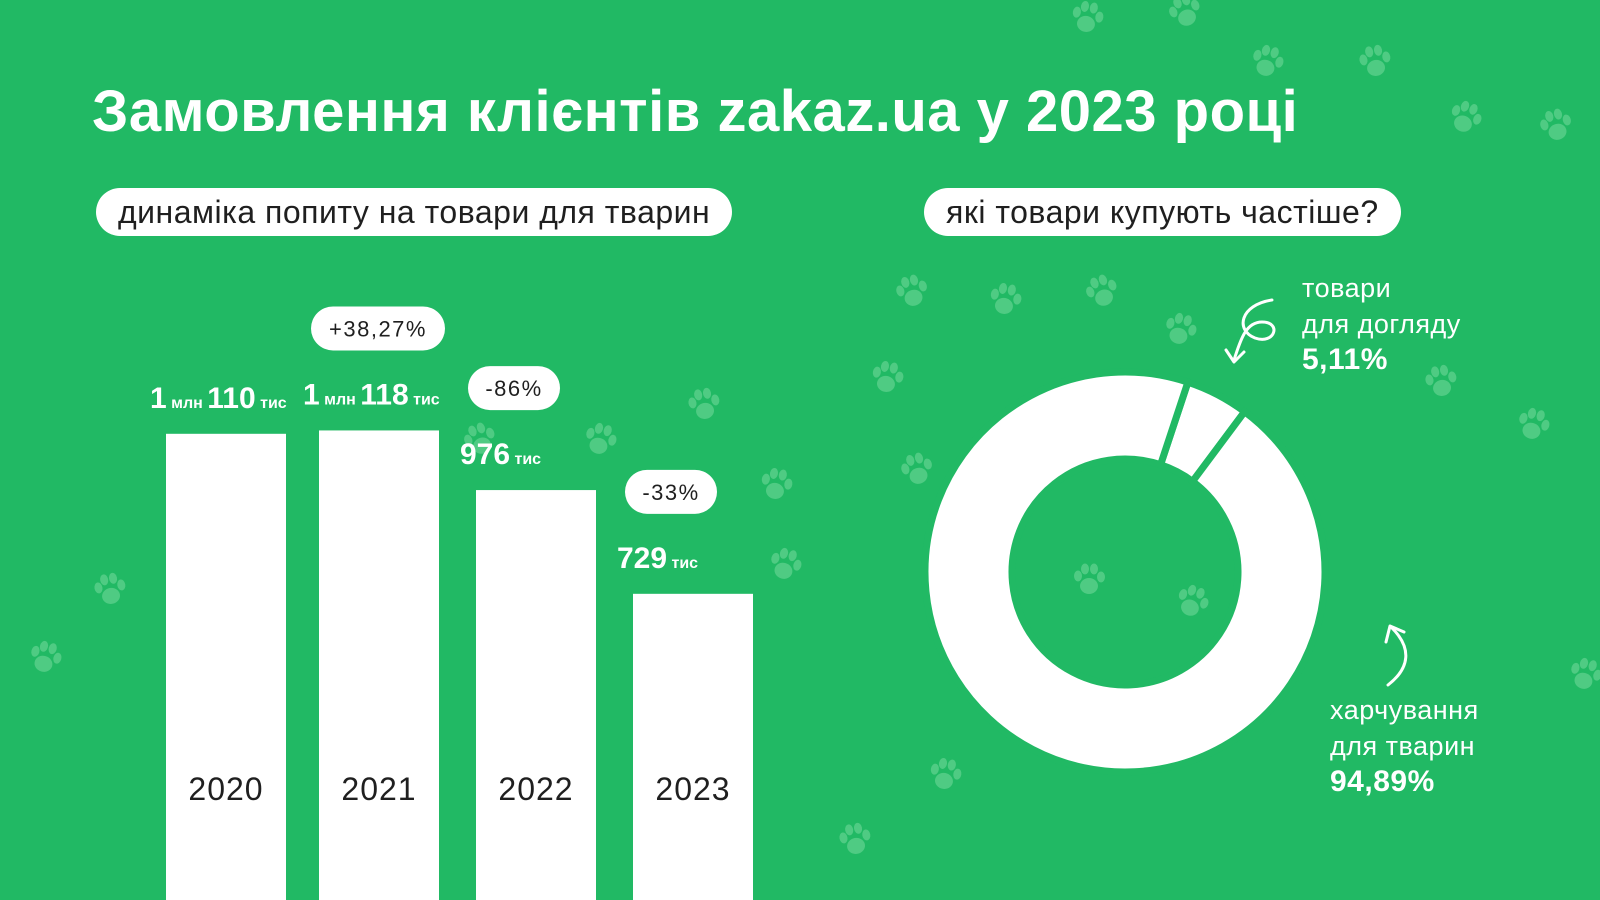 The height and width of the screenshot is (900, 1600). I want to click on bar-2023, so click(693, 746).